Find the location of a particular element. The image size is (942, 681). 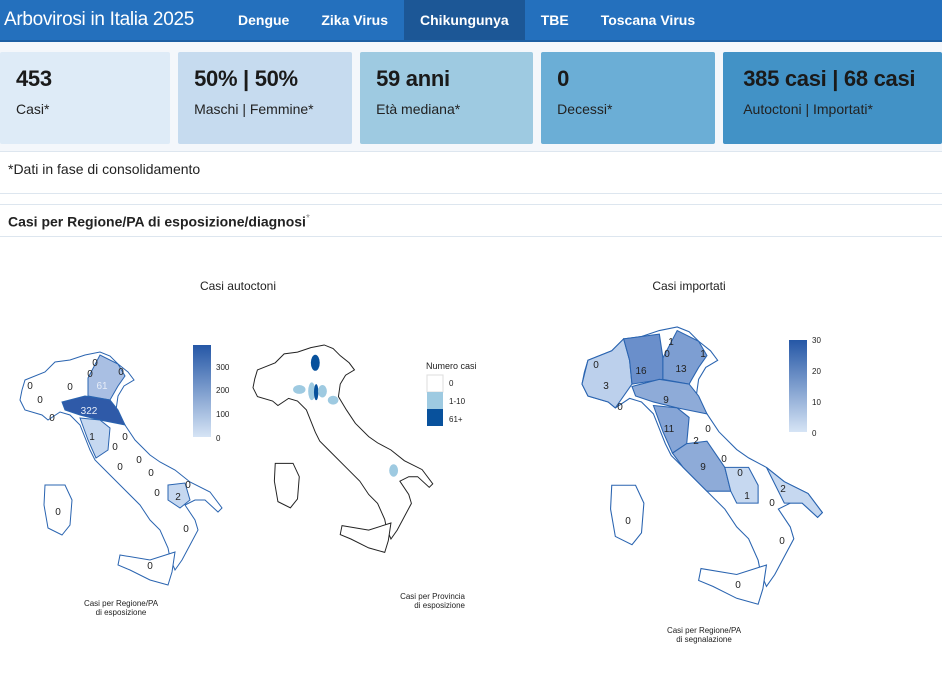

colorbar-ticks-importati: 30 20 10 0 is located at coordinates (816, 387).